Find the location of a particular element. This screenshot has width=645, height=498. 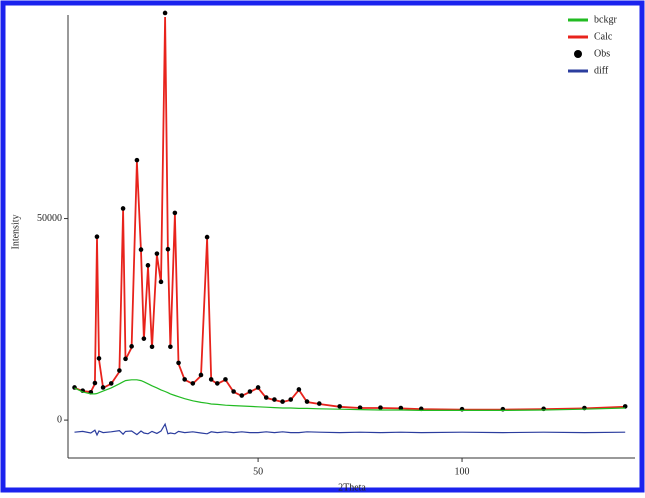

x-tick-label: 50 is located at coordinates (258, 471).